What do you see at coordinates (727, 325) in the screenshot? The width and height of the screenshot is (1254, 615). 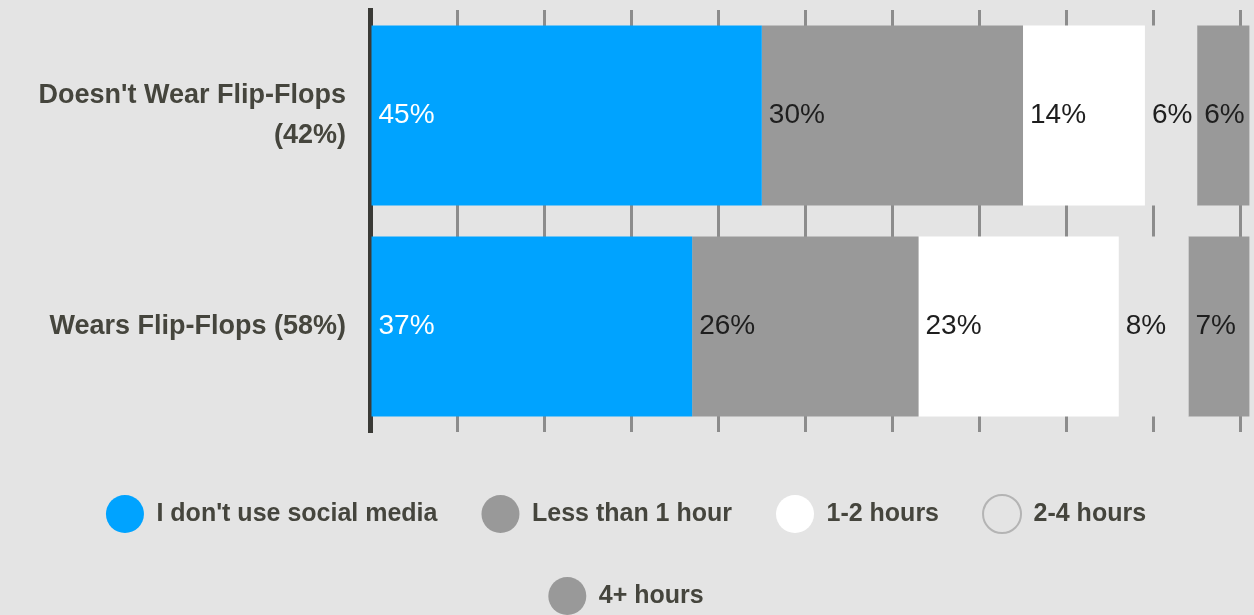 I see `data-label: 26%` at bounding box center [727, 325].